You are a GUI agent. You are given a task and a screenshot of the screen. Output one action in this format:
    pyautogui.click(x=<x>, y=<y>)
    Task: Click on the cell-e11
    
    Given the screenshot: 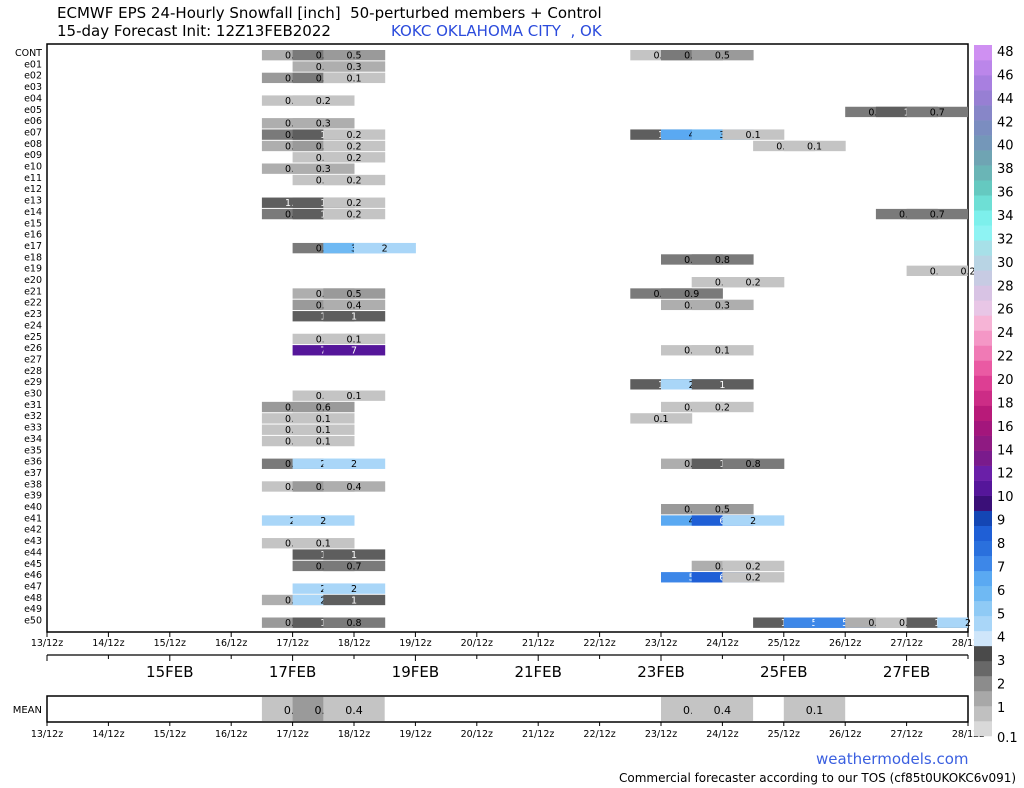 What is the action you would take?
    pyautogui.click(x=354, y=180)
    